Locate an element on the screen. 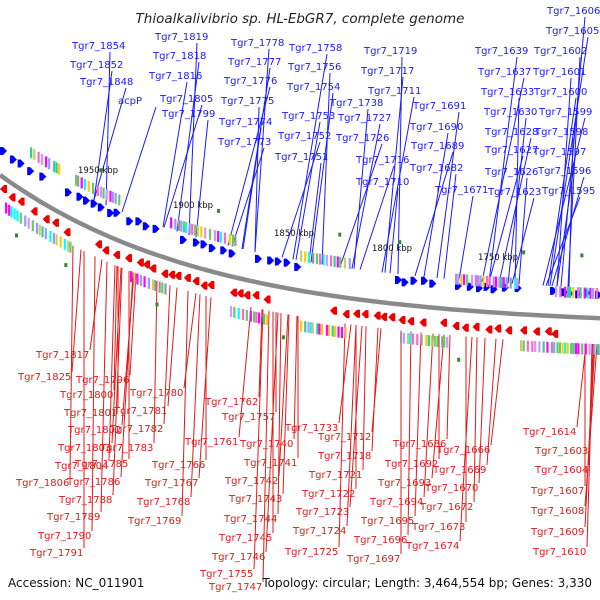  gene-label-top: Tgr7_1717 is located at coordinates (387, 71).